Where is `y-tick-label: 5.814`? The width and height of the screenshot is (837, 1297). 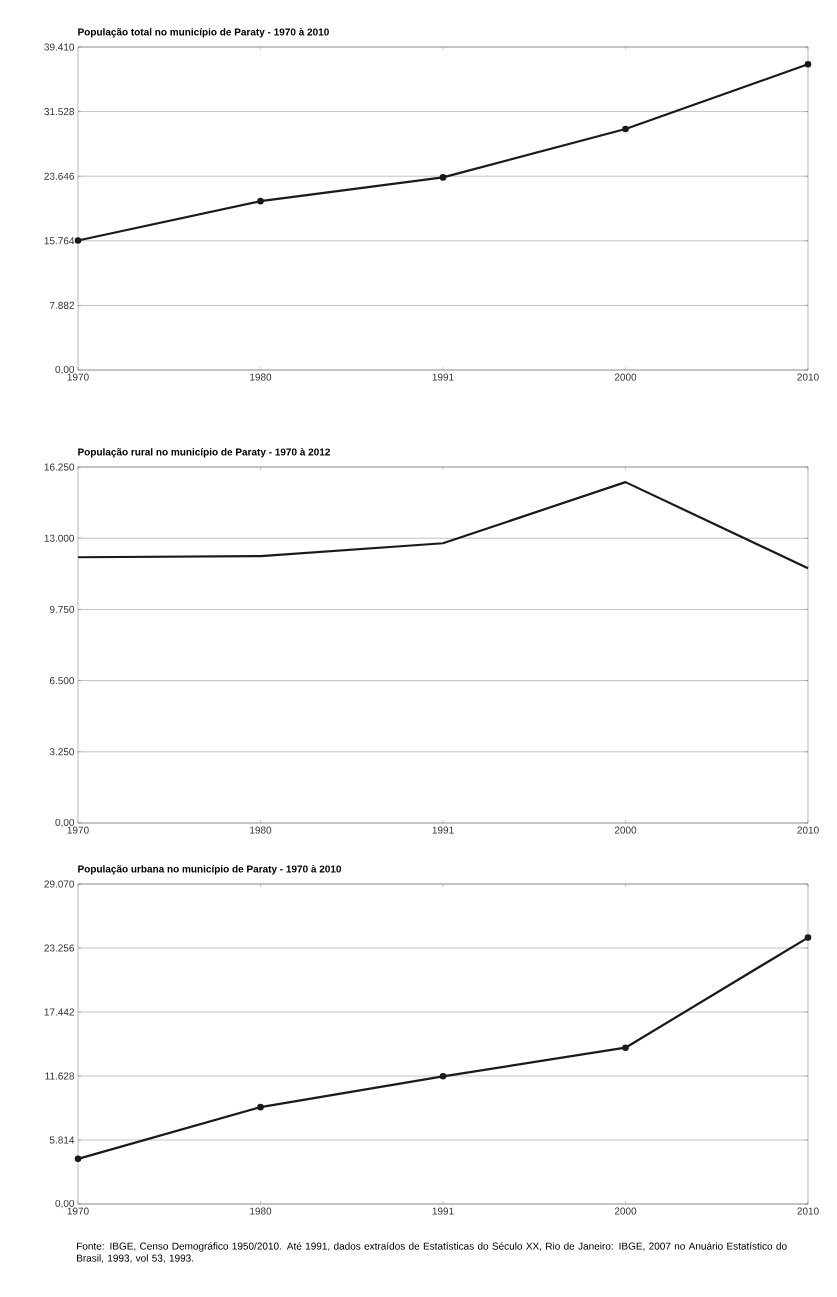
y-tick-label: 5.814 is located at coordinates (62, 1140).